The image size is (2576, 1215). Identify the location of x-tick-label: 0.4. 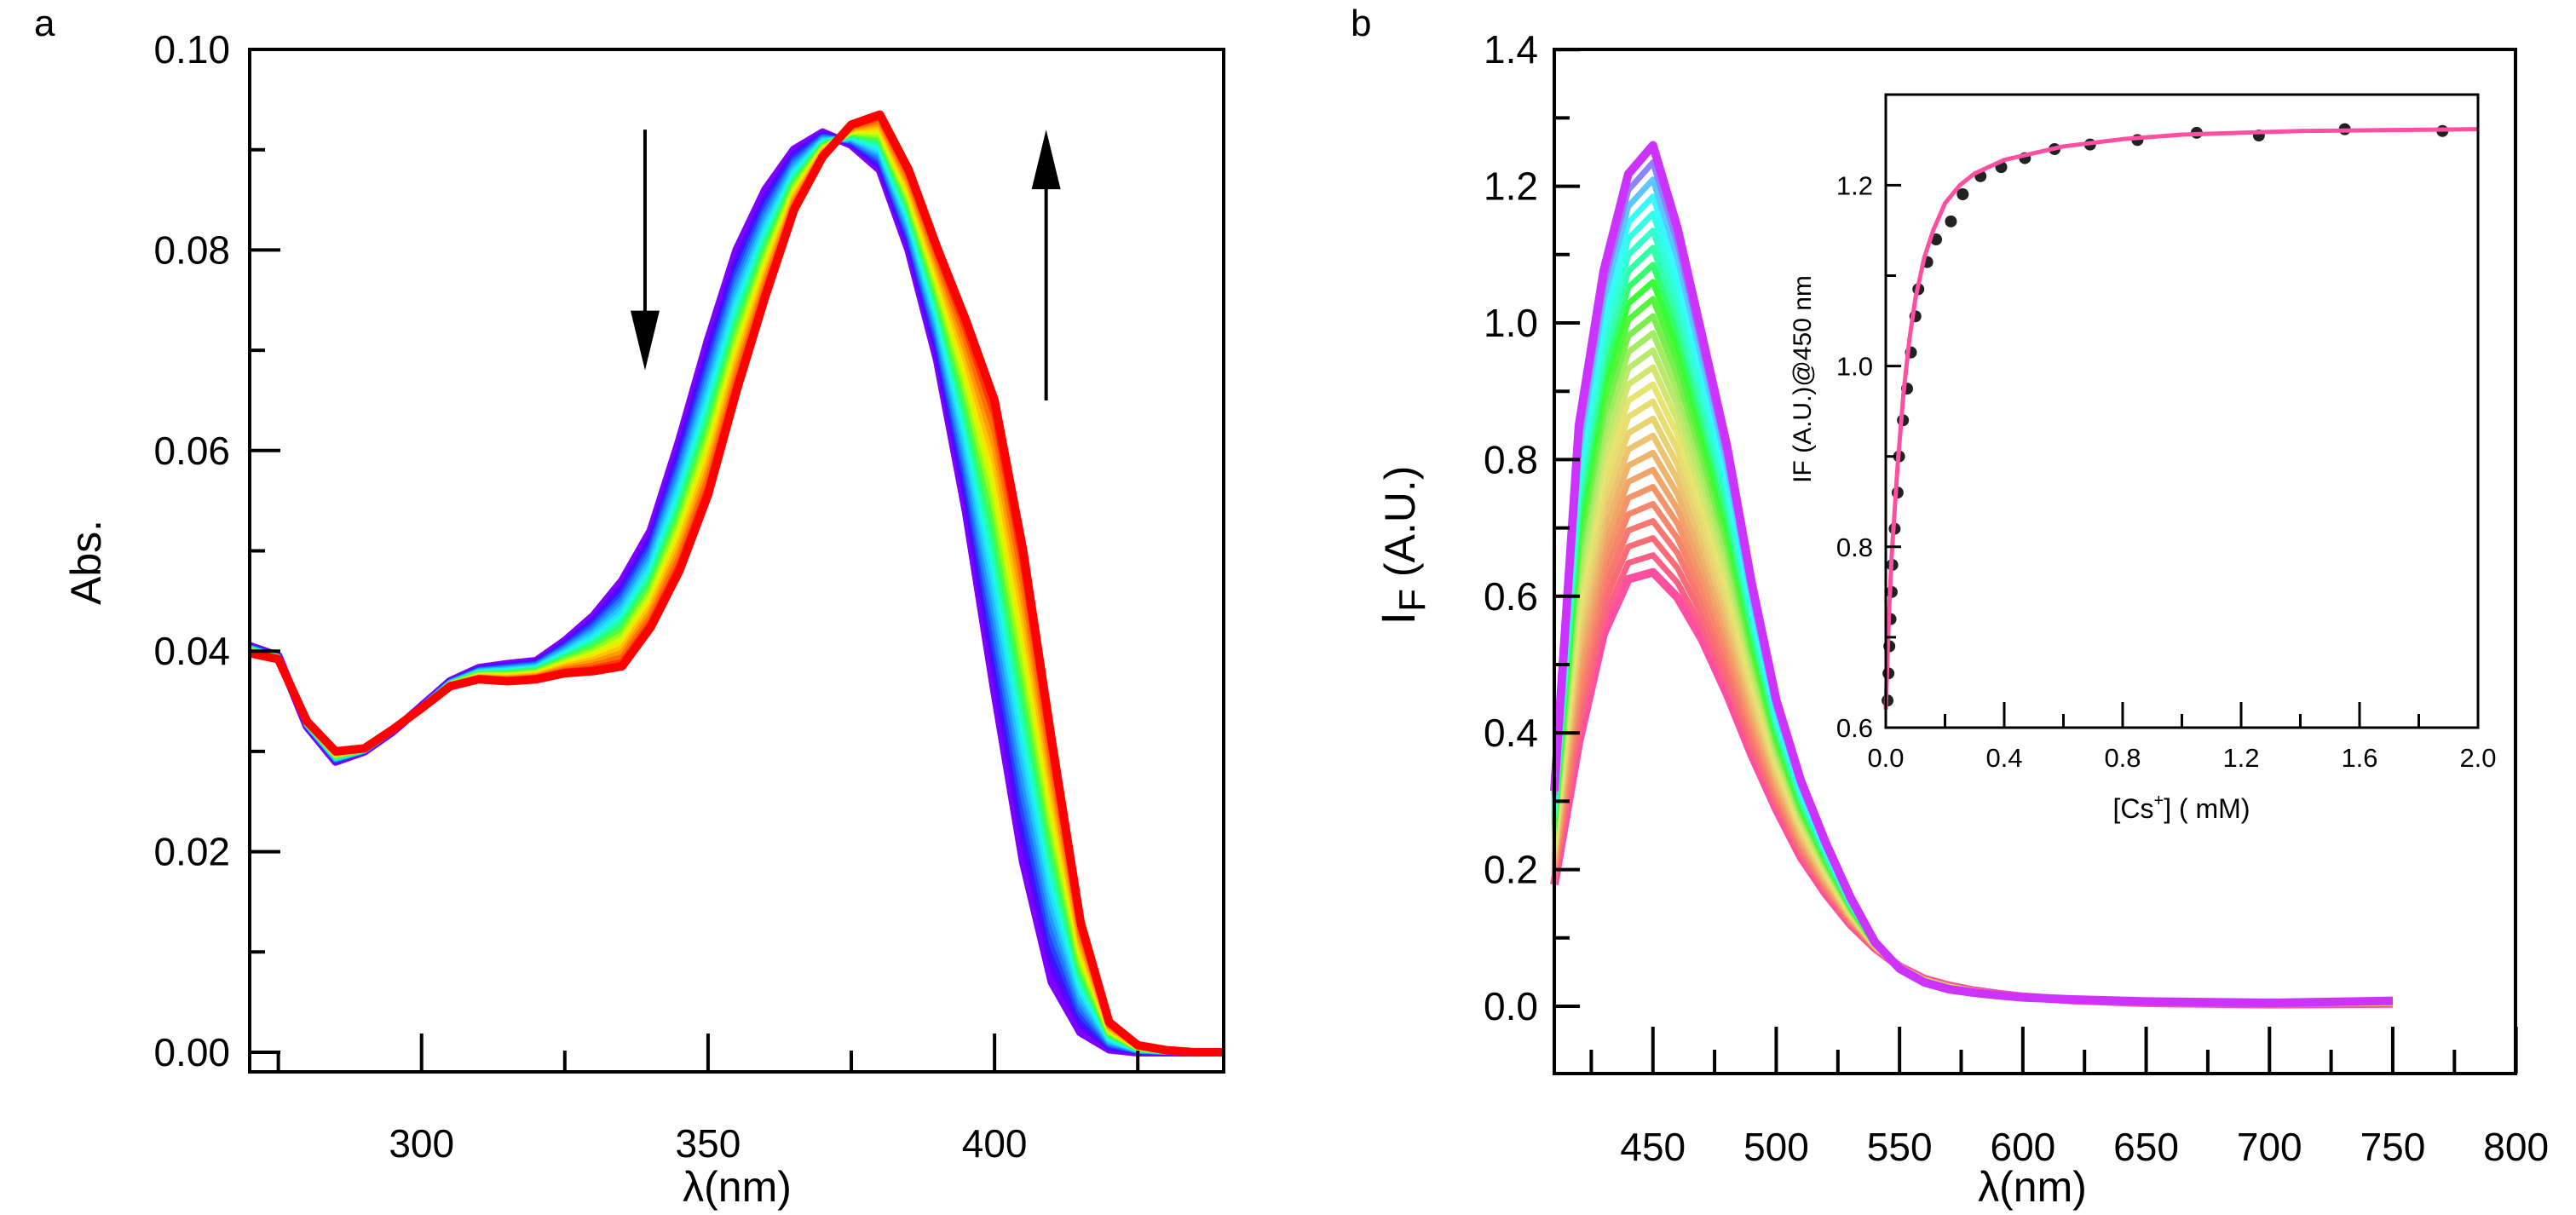
(2003, 758).